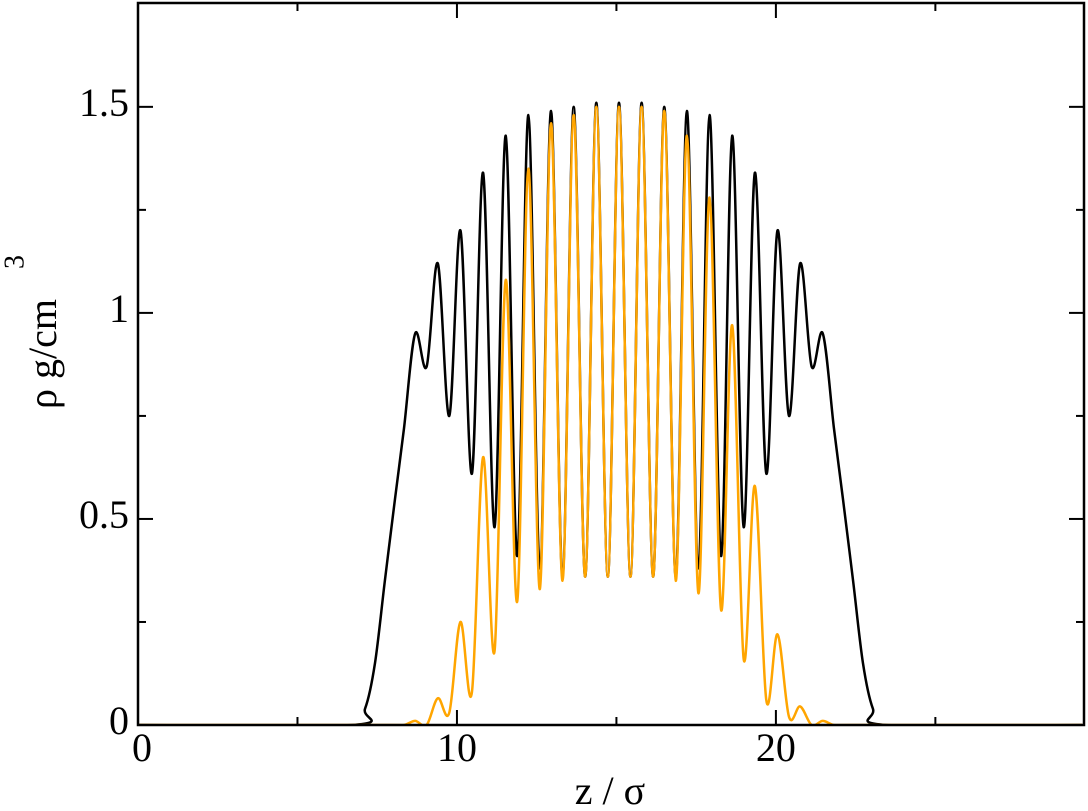  What do you see at coordinates (104, 514) in the screenshot?
I see `y-tick-label: 0.5` at bounding box center [104, 514].